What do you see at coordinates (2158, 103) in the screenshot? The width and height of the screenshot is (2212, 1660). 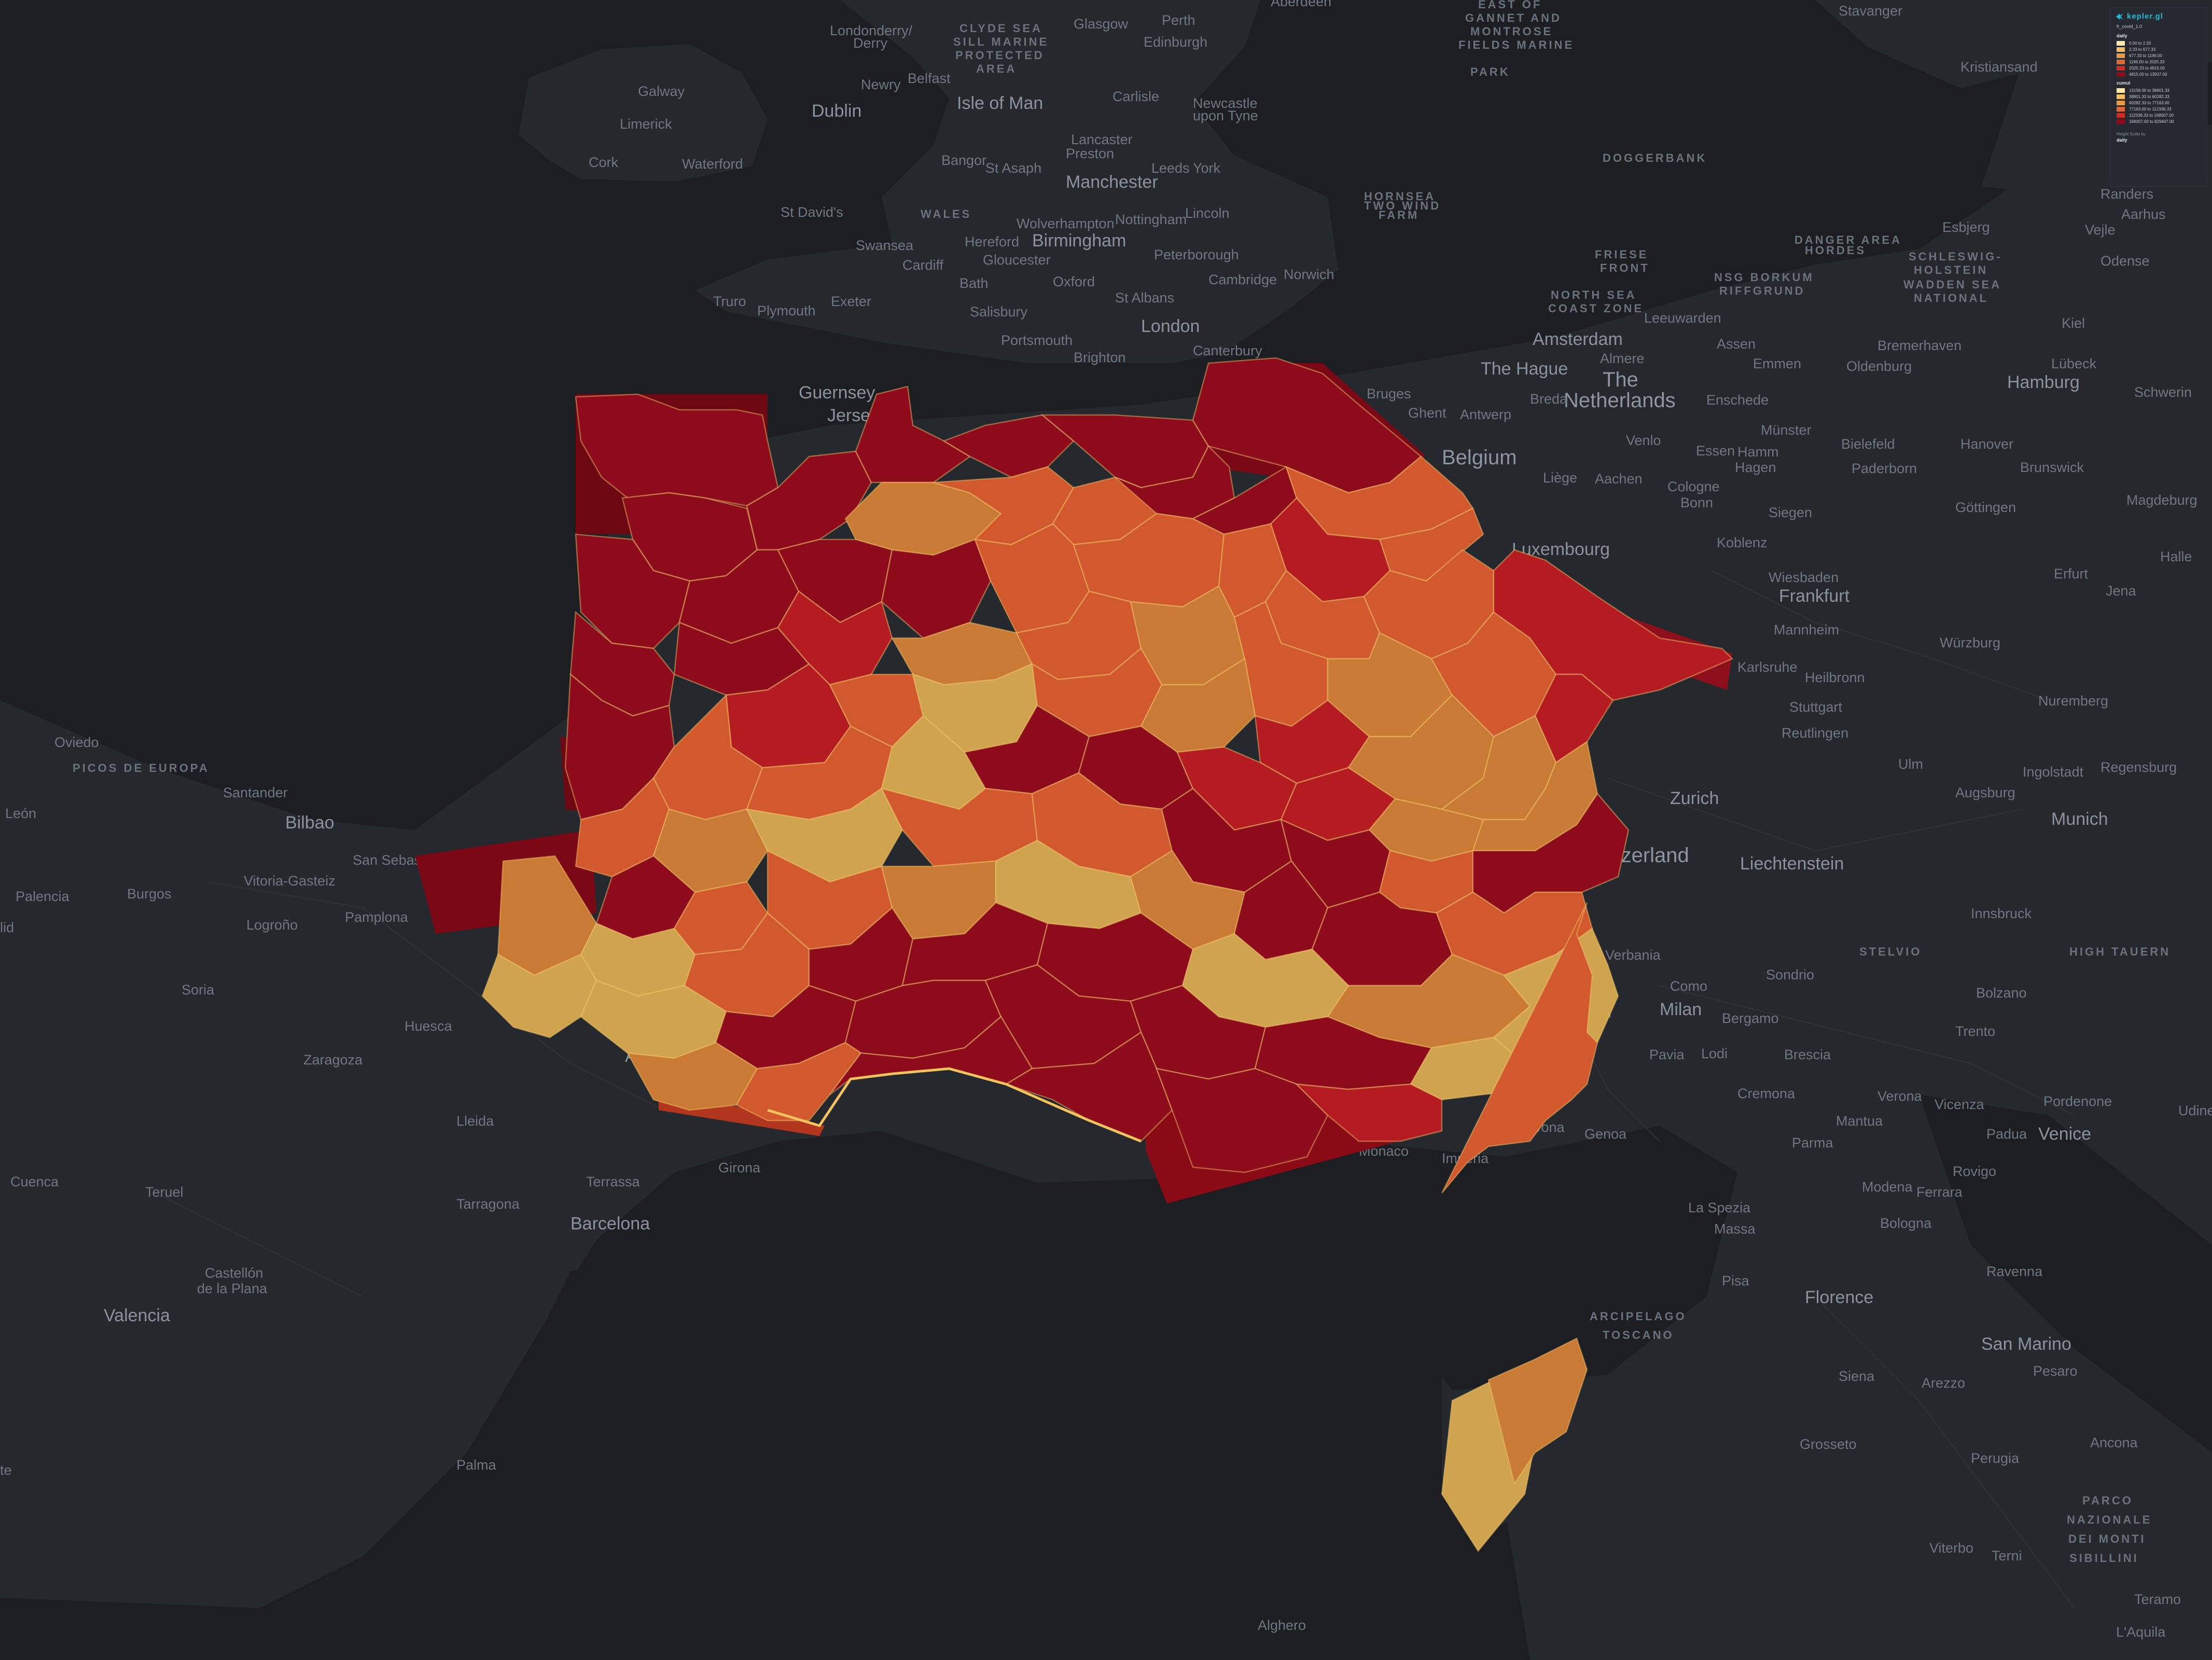 I see `legend-item: 60282.33 to 77163.00` at bounding box center [2158, 103].